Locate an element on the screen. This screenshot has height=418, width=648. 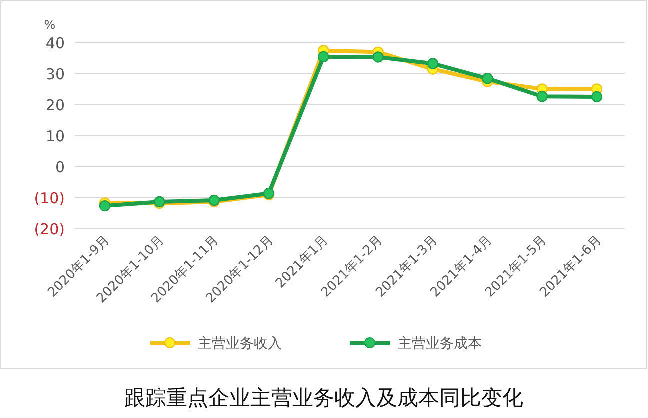
y-tick-label: (10) is located at coordinates (49, 198).